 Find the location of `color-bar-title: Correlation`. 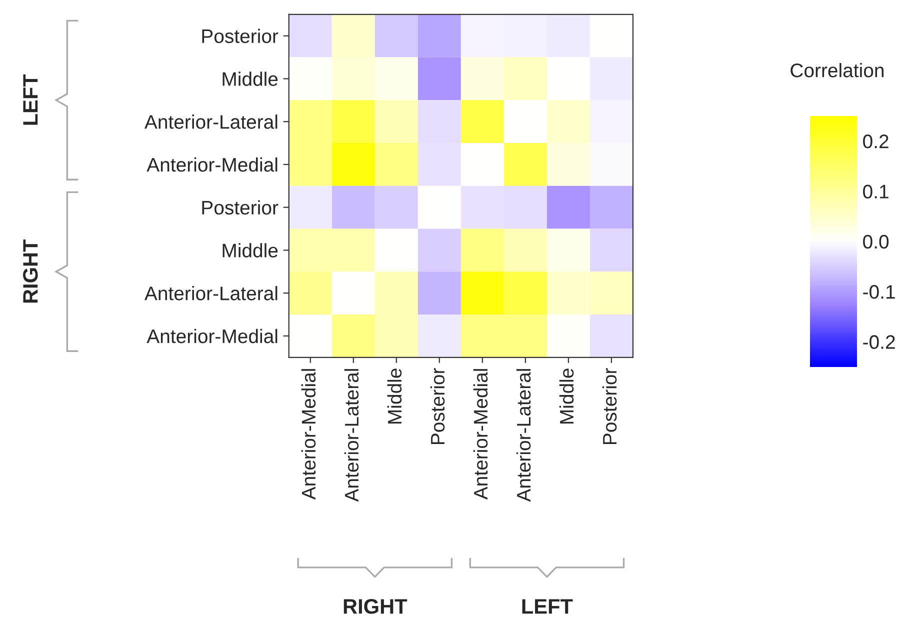

color-bar-title: Correlation is located at coordinates (837, 70).